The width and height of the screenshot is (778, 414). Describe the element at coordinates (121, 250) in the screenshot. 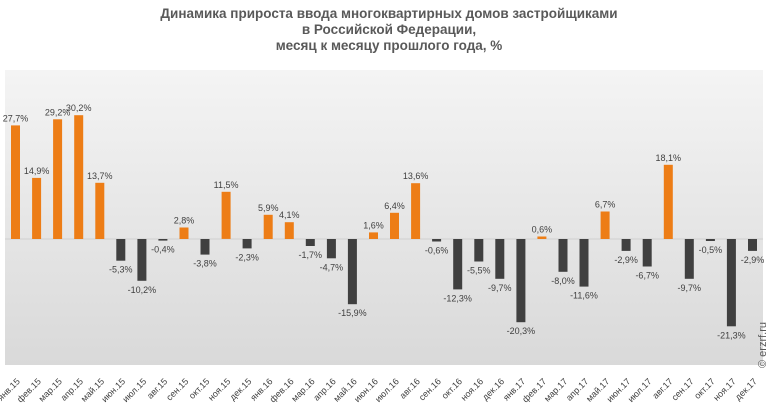

I see `bar-июн.15` at that location.